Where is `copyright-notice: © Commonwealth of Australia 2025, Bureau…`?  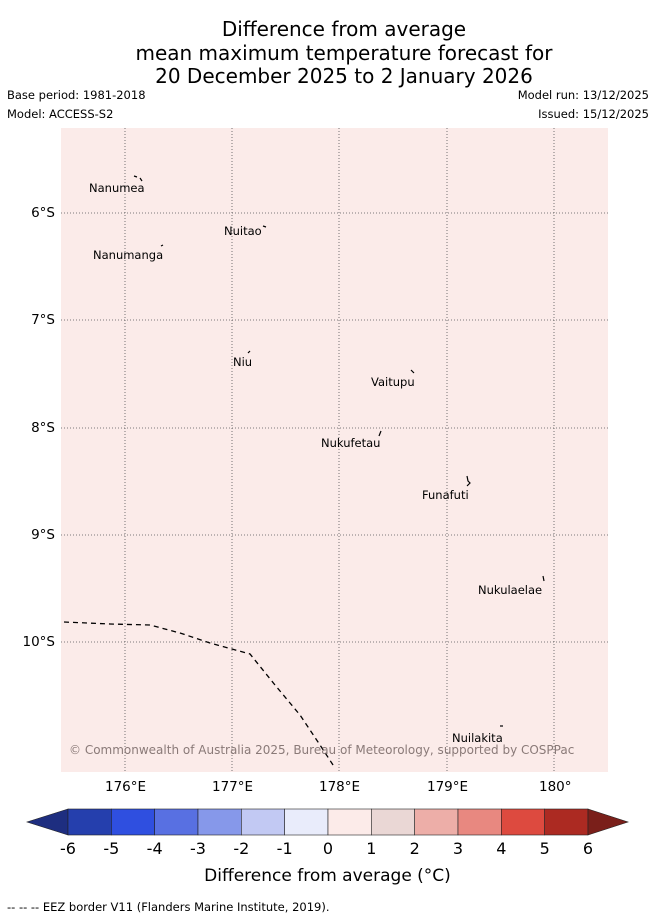 copyright-notice: © Commonwealth of Australia 2025, Bureau… is located at coordinates (322, 750).